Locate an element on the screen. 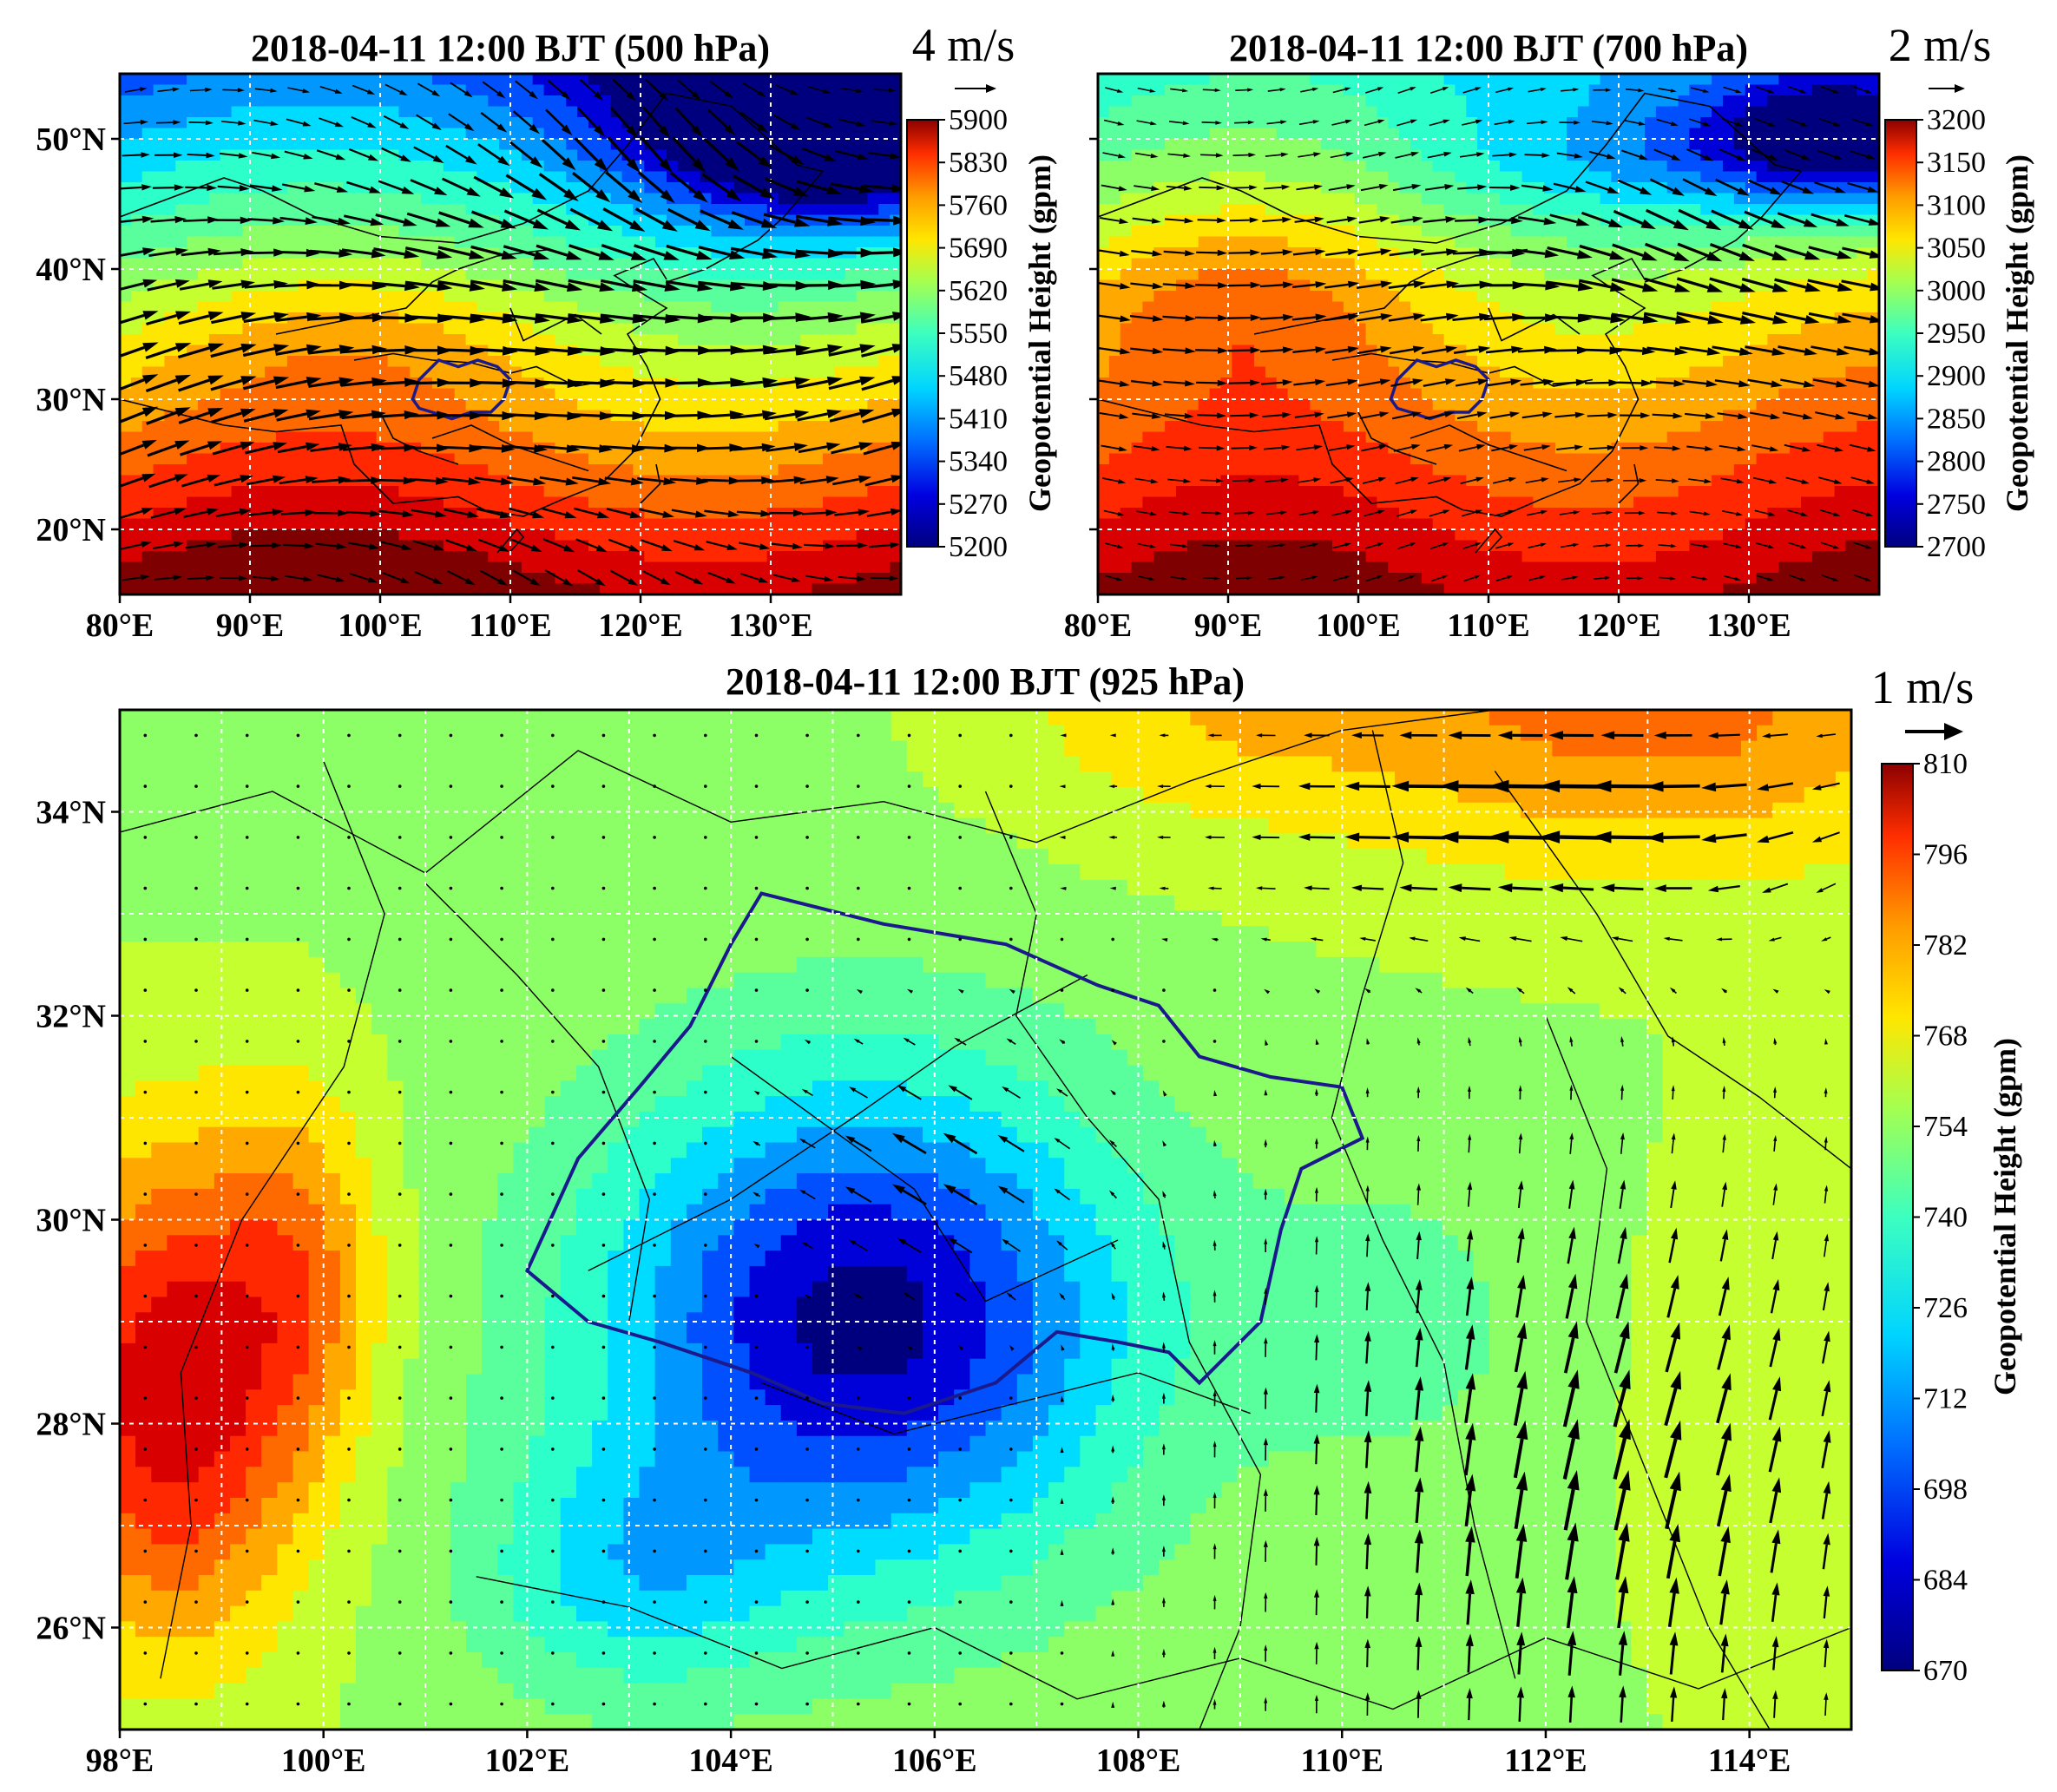 Image resolution: width=2057 pixels, height=1792 pixels. y-tick-label: 20°N is located at coordinates (71, 530).